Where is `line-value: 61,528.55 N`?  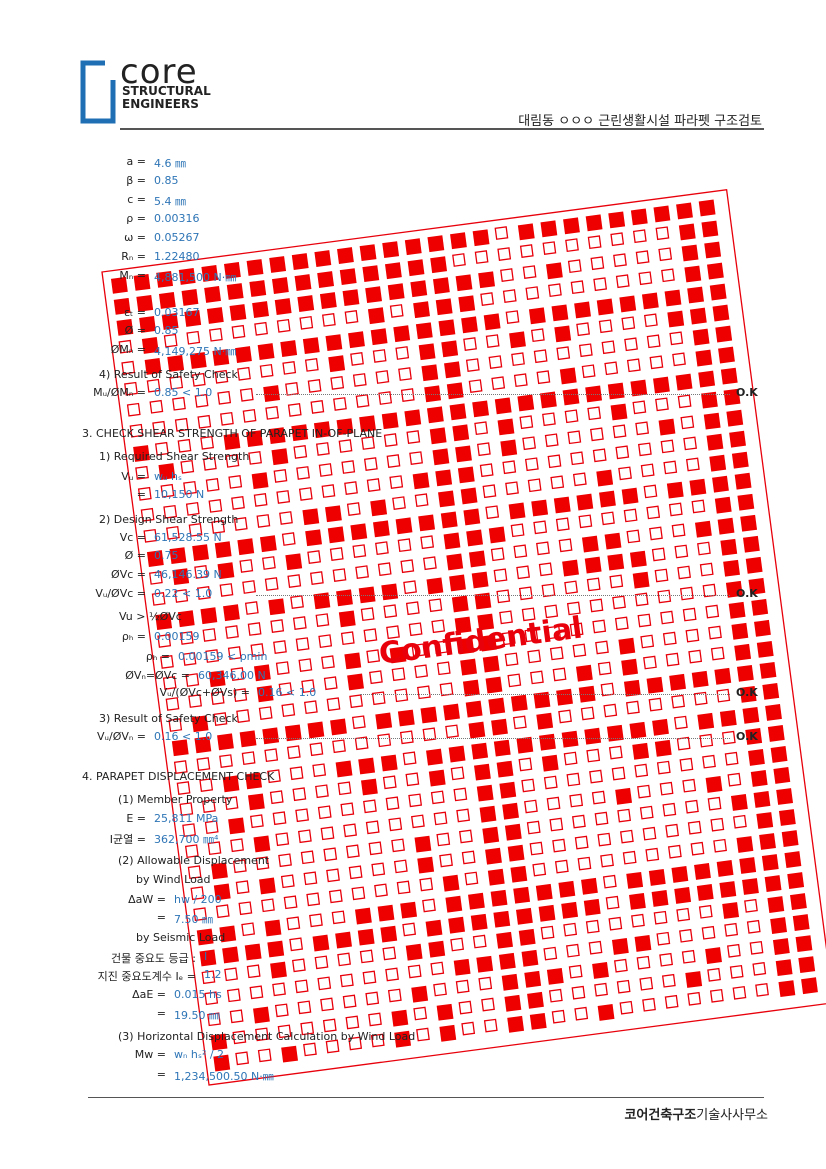 line-value: 61,528.55 N is located at coordinates (188, 537).